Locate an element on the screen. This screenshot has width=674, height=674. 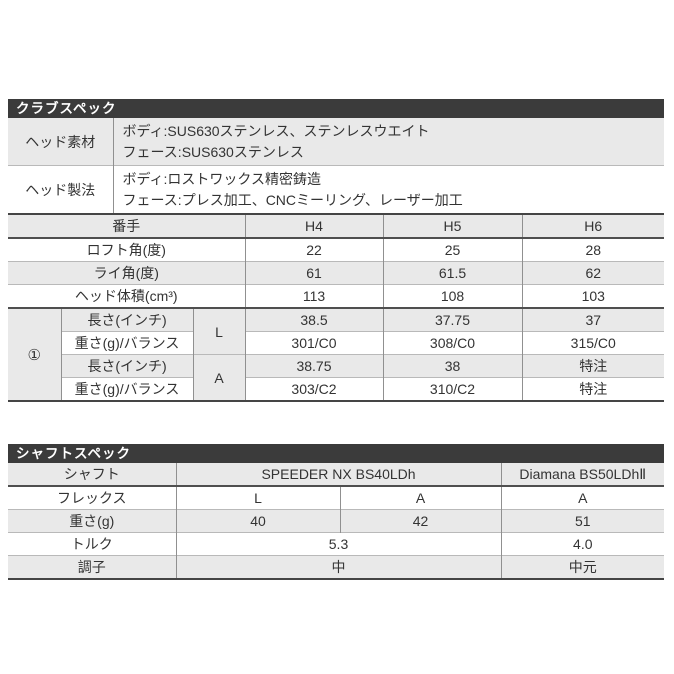
shaft-name-diamana: Diamana BS50LDhⅡ is located at coordinates (582, 474).